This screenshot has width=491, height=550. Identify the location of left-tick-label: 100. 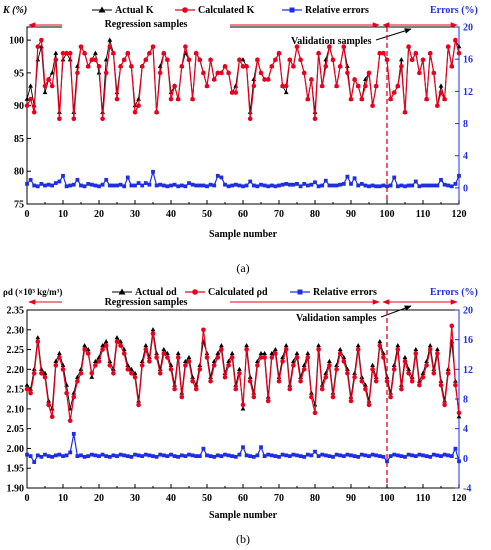
(16, 41).